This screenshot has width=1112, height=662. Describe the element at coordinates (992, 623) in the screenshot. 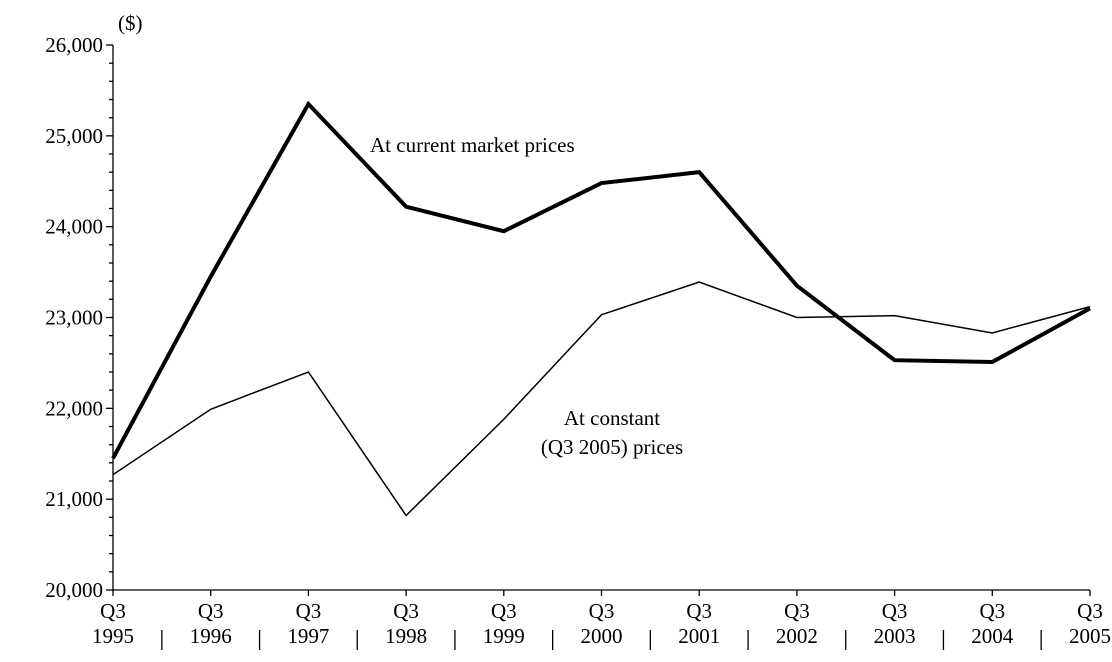

I see `x-tick-label: Q3 2004` at that location.